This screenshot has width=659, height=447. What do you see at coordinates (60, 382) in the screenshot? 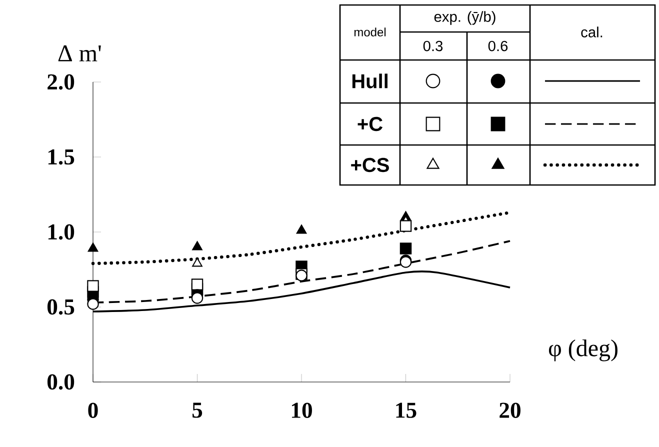
I see `y-tick-label: 0.0` at bounding box center [60, 382].